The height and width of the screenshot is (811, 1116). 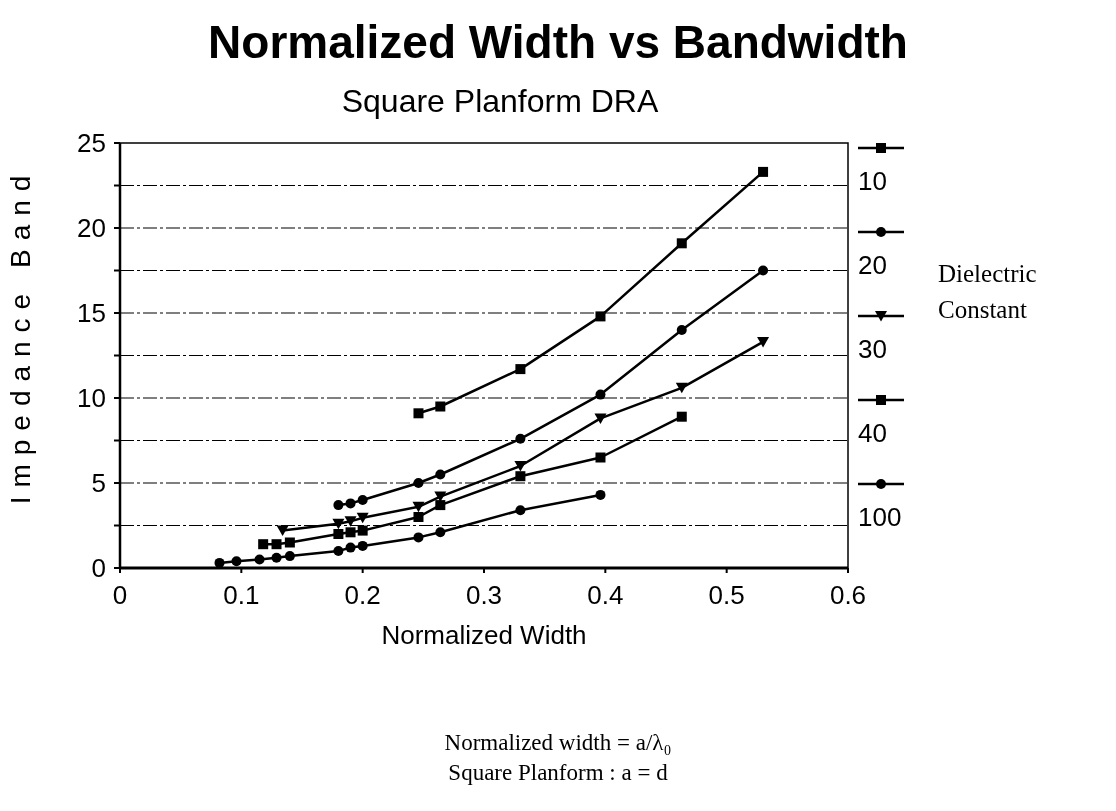 What do you see at coordinates (880, 517) in the screenshot?
I see `legend-label: 100` at bounding box center [880, 517].